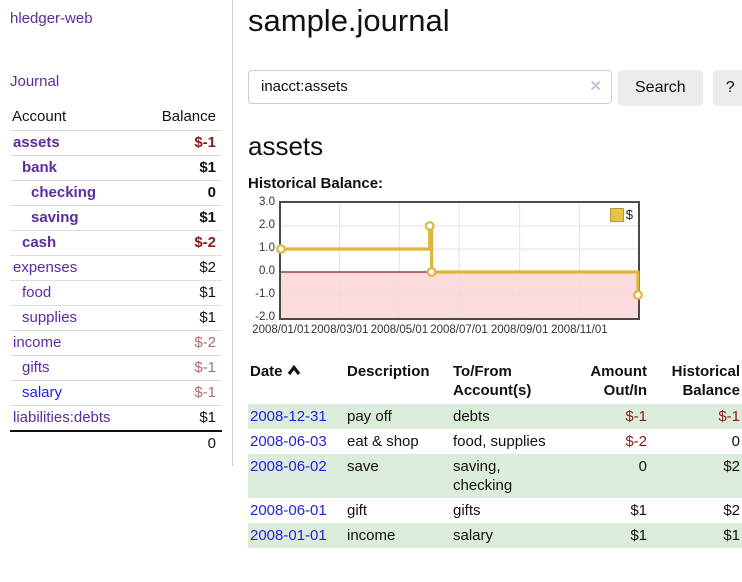  Describe the element at coordinates (579, 330) in the screenshot. I see `x-axis-tick-label: 2008/11/01` at that location.